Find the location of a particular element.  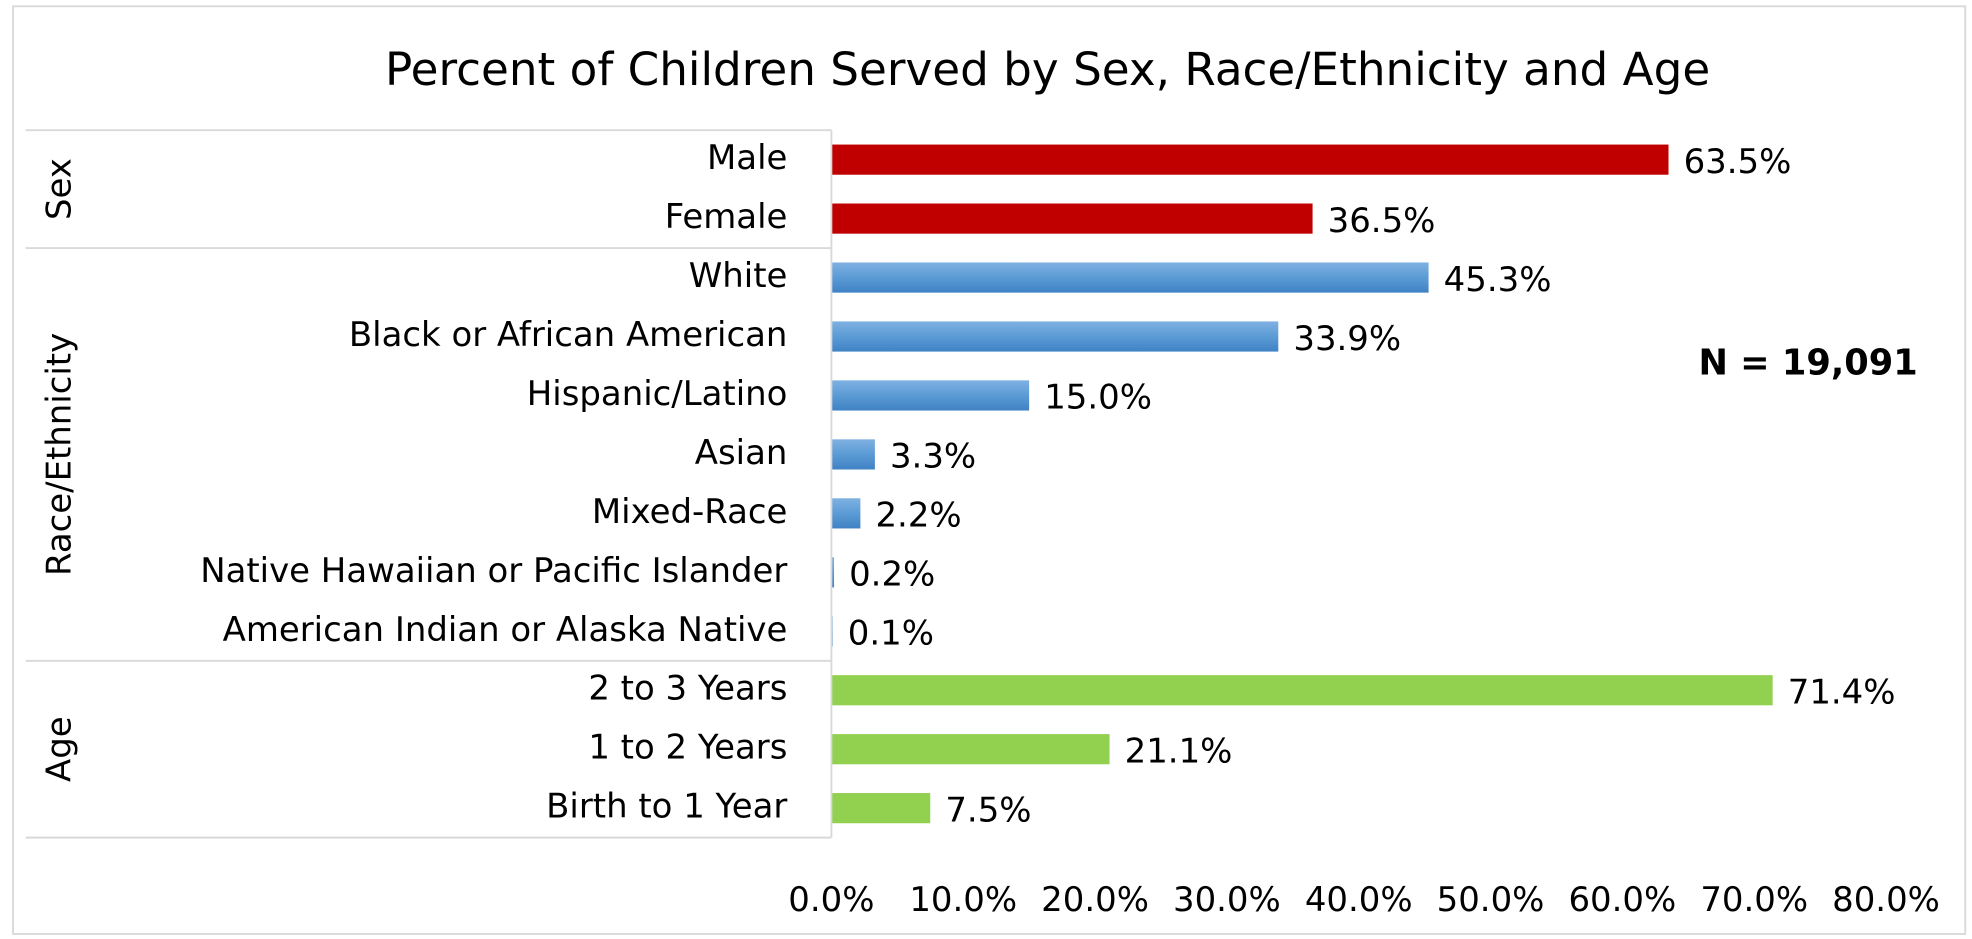

x-tick-label: 10.0% is located at coordinates (963, 900).